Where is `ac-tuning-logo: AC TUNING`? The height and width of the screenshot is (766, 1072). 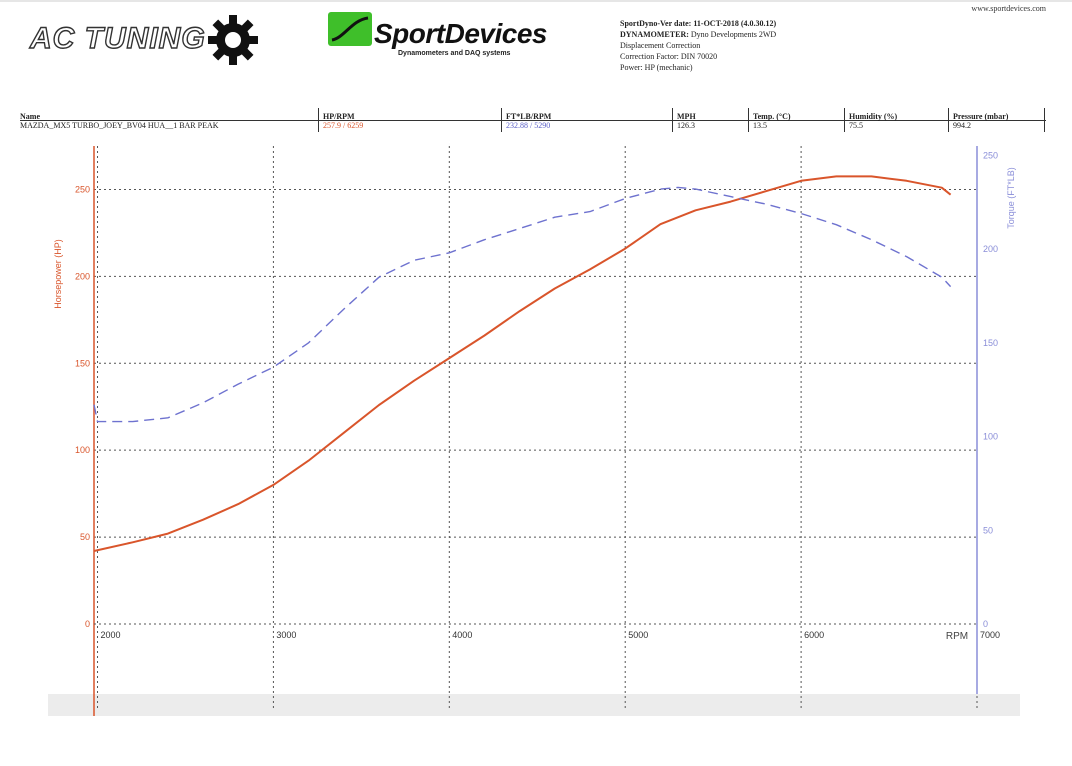 ac-tuning-logo: AC TUNING is located at coordinates (149, 40).